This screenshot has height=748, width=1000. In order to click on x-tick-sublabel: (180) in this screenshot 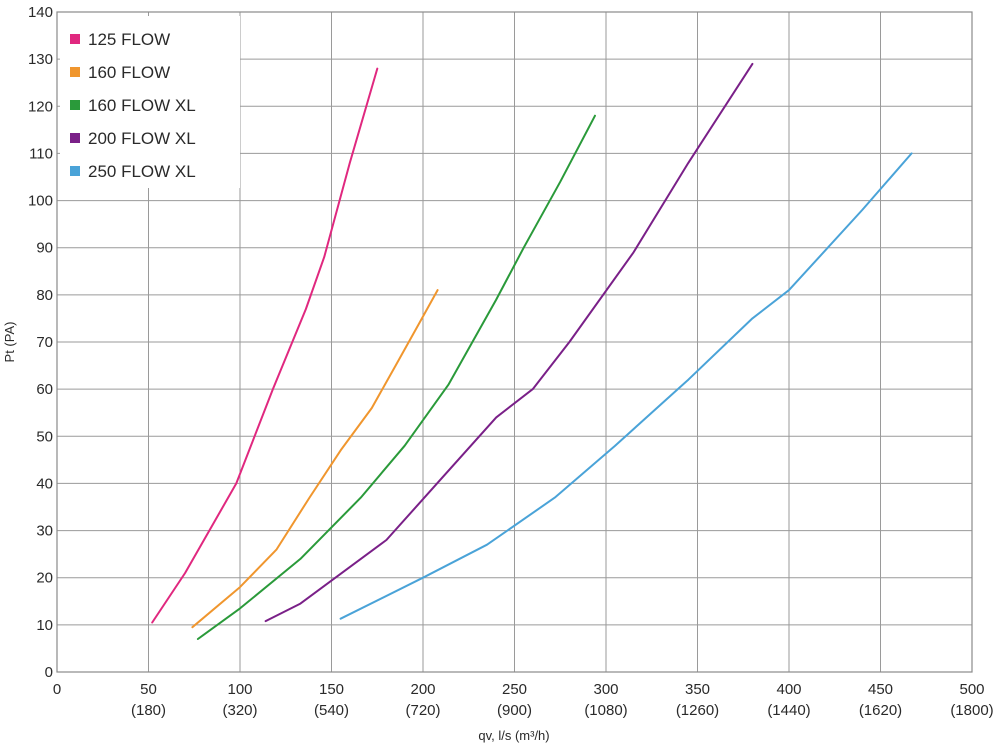, I will do `click(148, 710)`.